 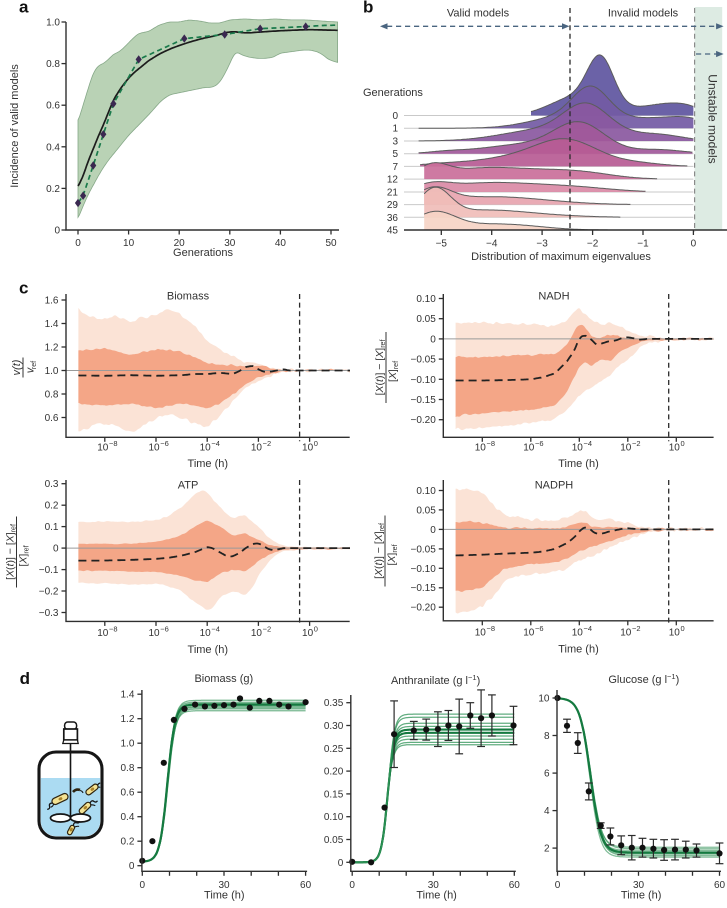 I want to click on svg-text:Distribution of maximum eigenv: Distribution of maximum eigenvalues, so click(x=561, y=257).